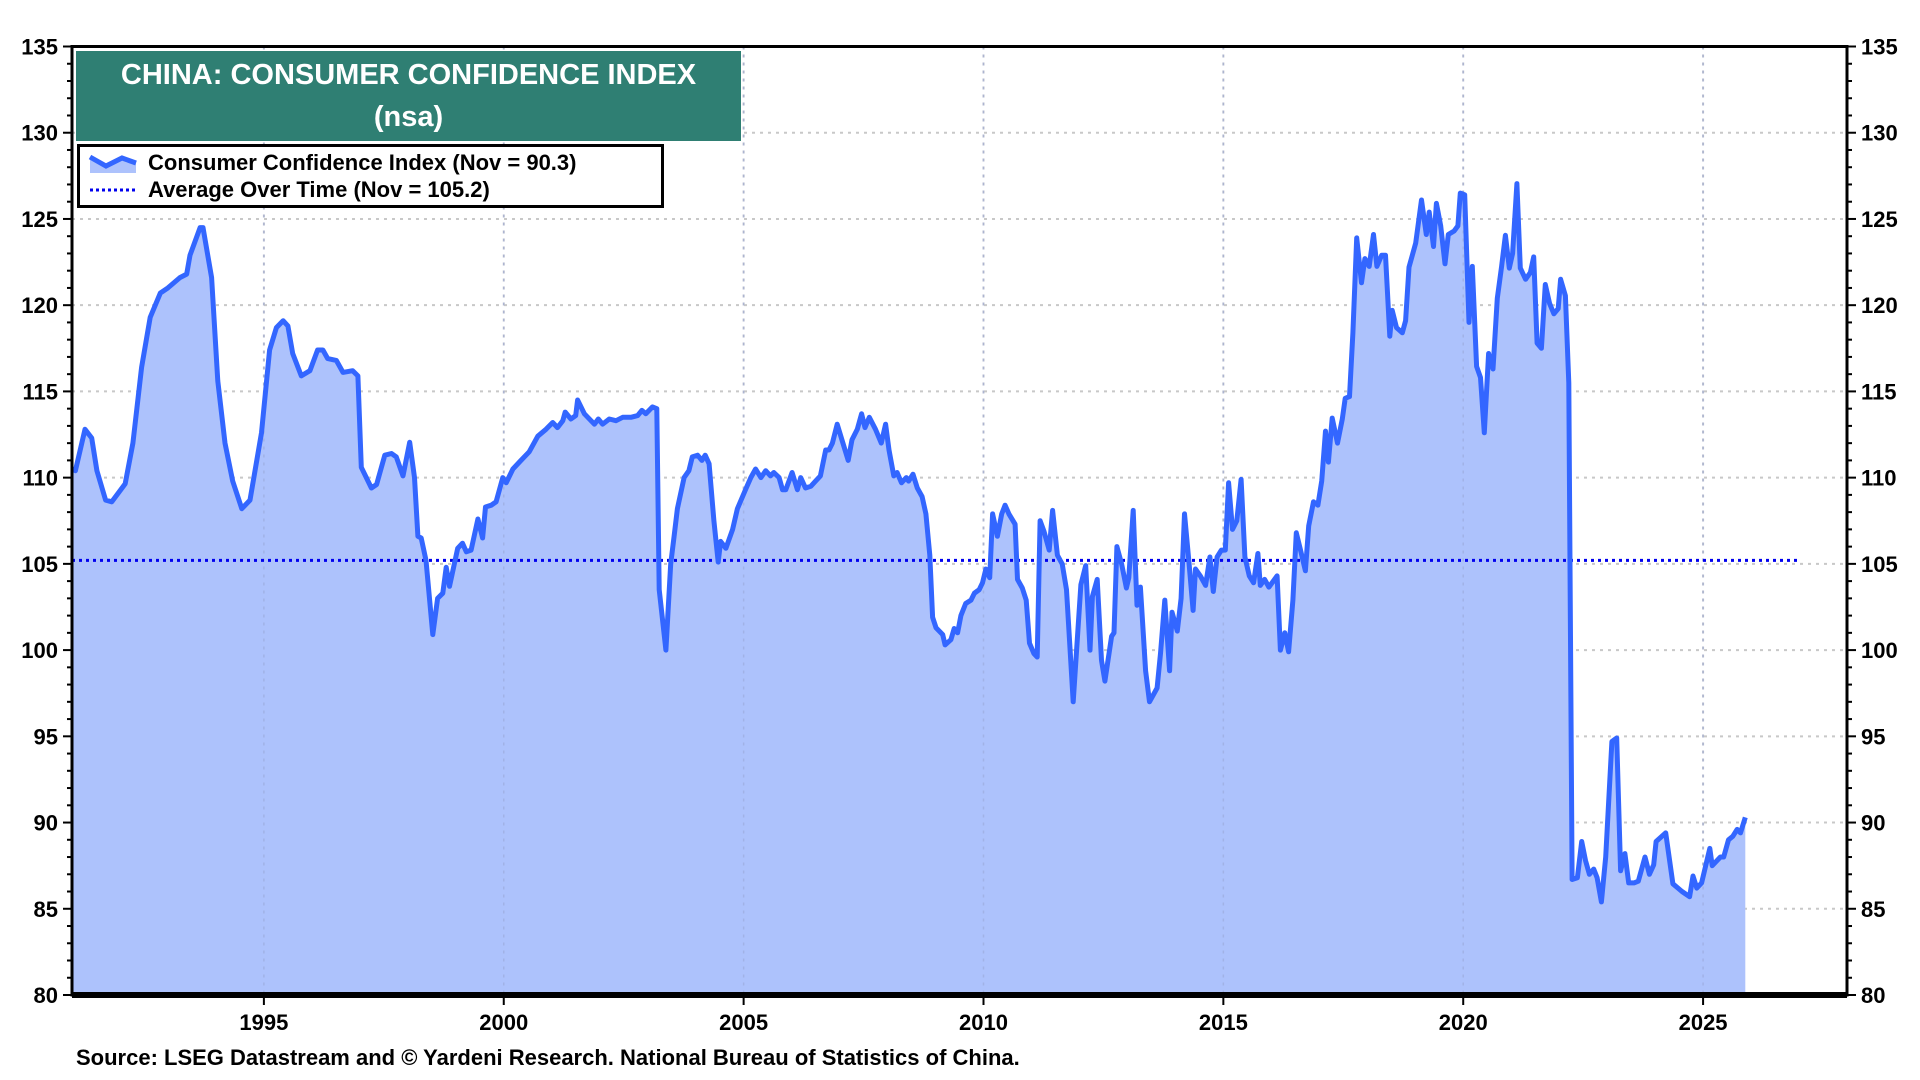  I want to click on legend-label-average: Average Over Time (Nov = 105.2), so click(319, 189).